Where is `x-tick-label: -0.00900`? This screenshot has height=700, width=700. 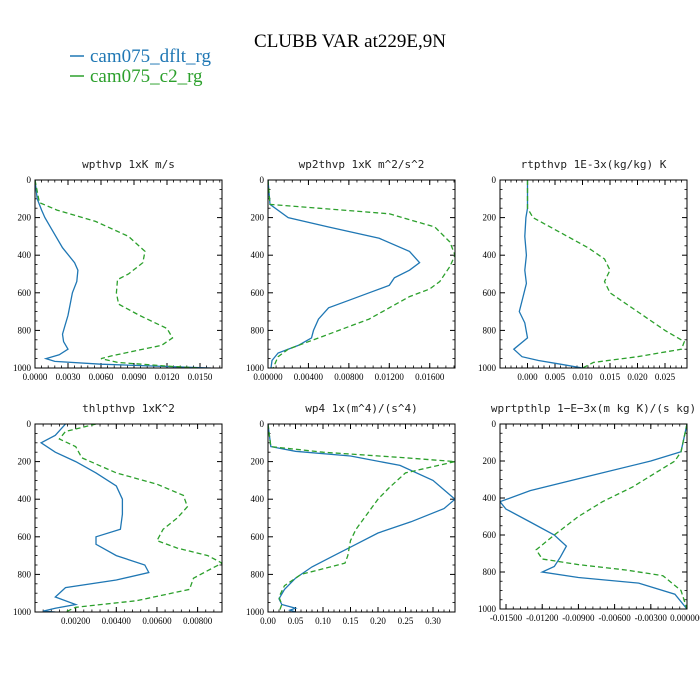
x-tick-label: -0.00900 is located at coordinates (578, 618).